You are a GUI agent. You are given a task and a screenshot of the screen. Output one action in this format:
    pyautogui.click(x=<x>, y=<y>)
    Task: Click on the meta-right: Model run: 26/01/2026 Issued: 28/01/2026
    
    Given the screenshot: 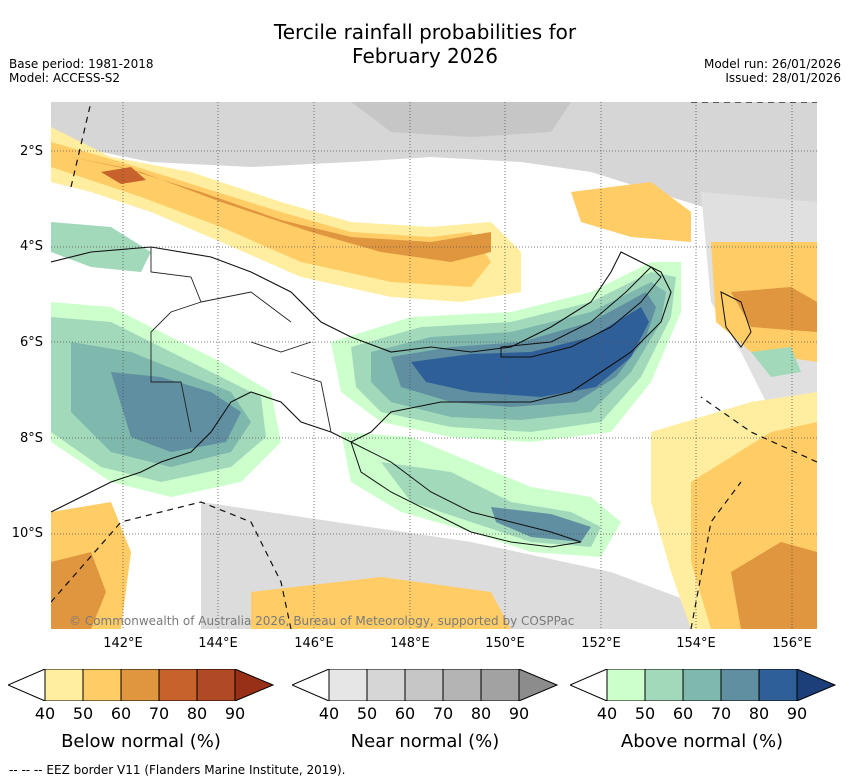 What is the action you would take?
    pyautogui.click(x=772, y=71)
    